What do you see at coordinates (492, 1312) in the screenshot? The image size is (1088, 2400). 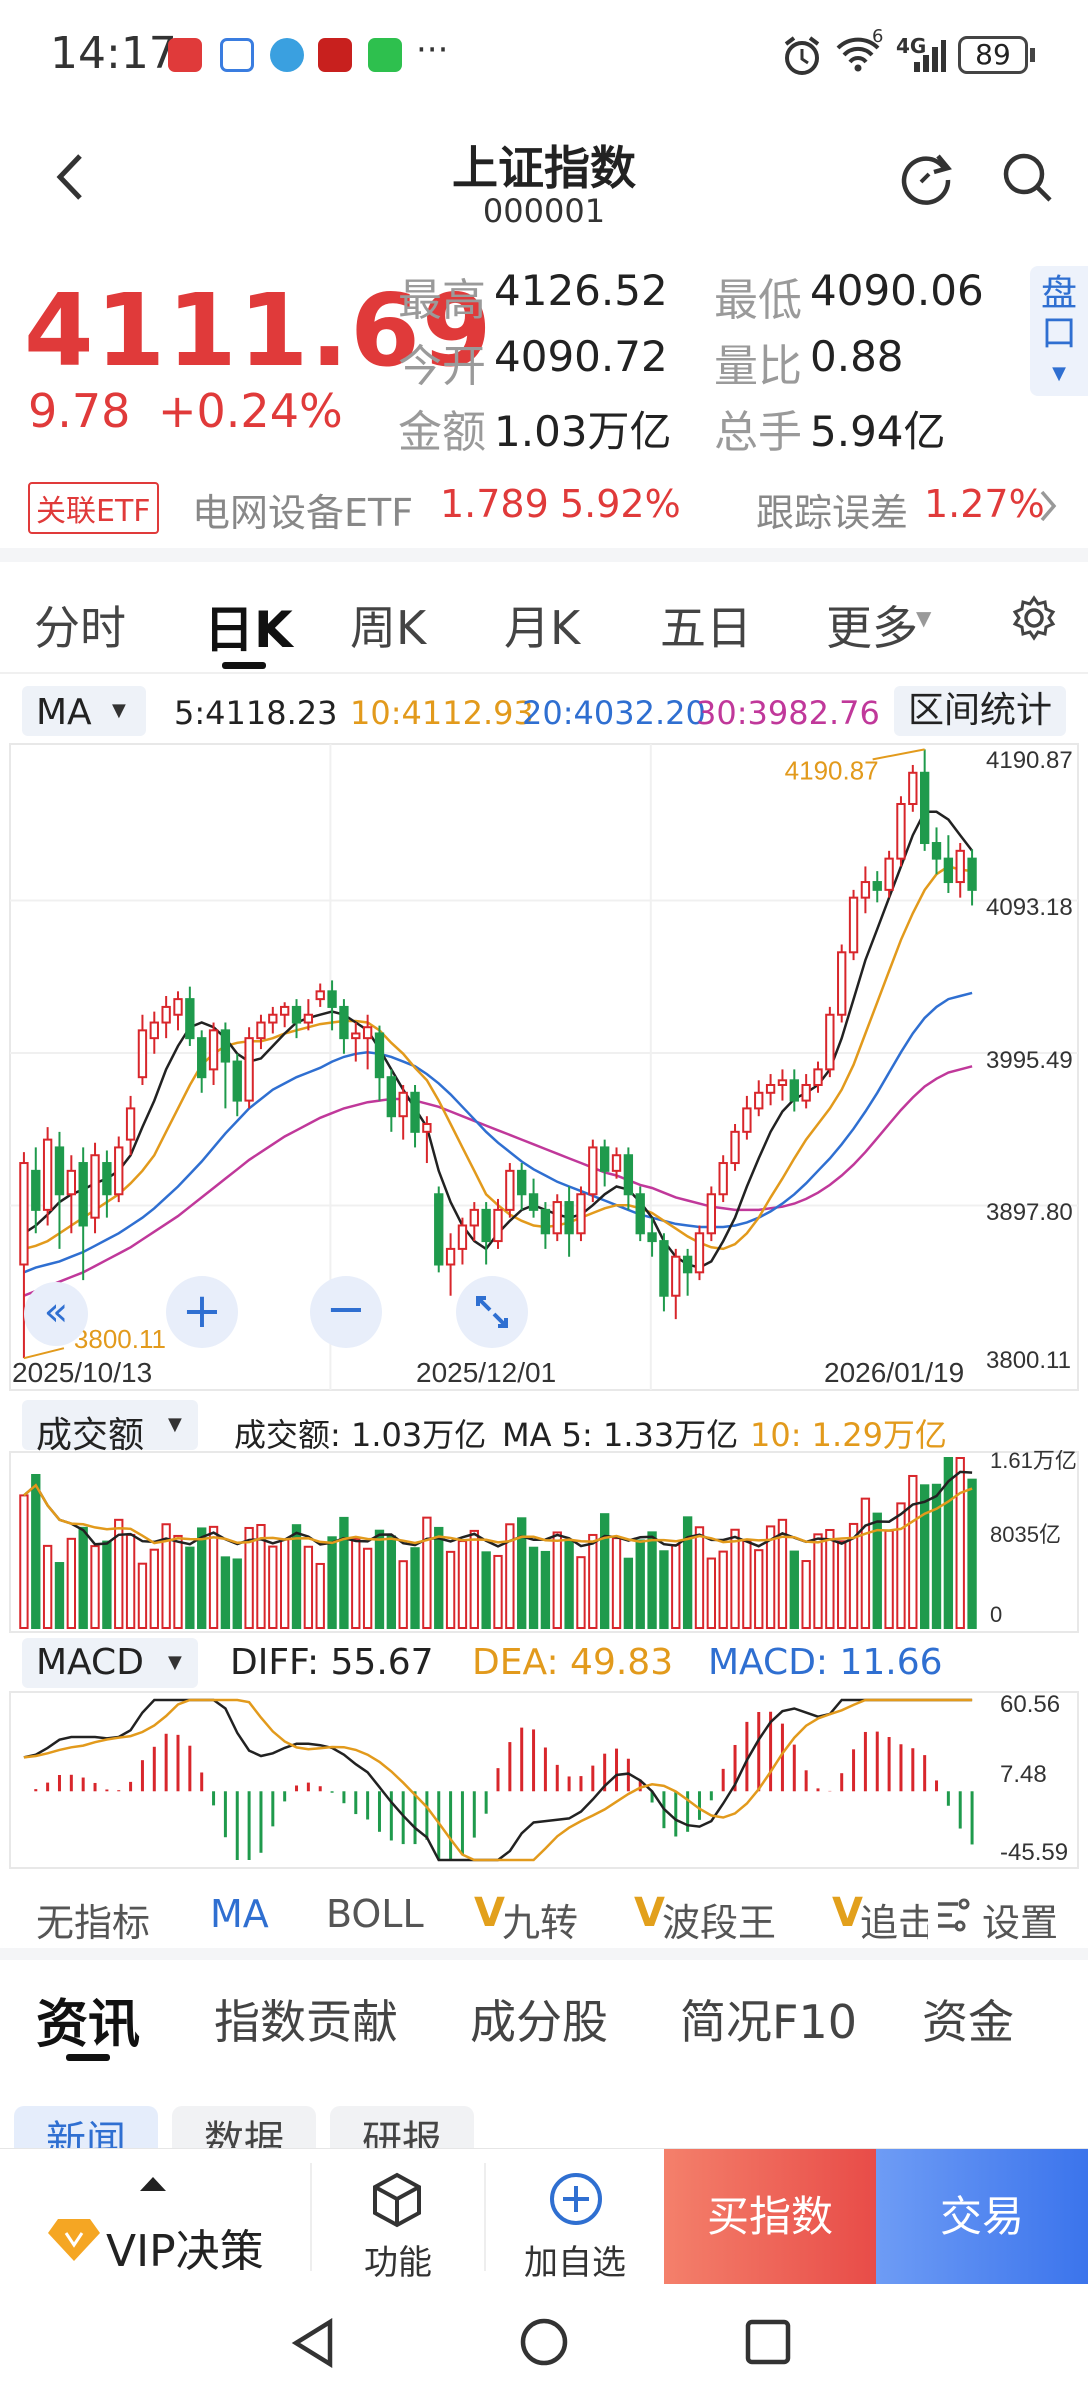 I see `fullscreen-button` at bounding box center [492, 1312].